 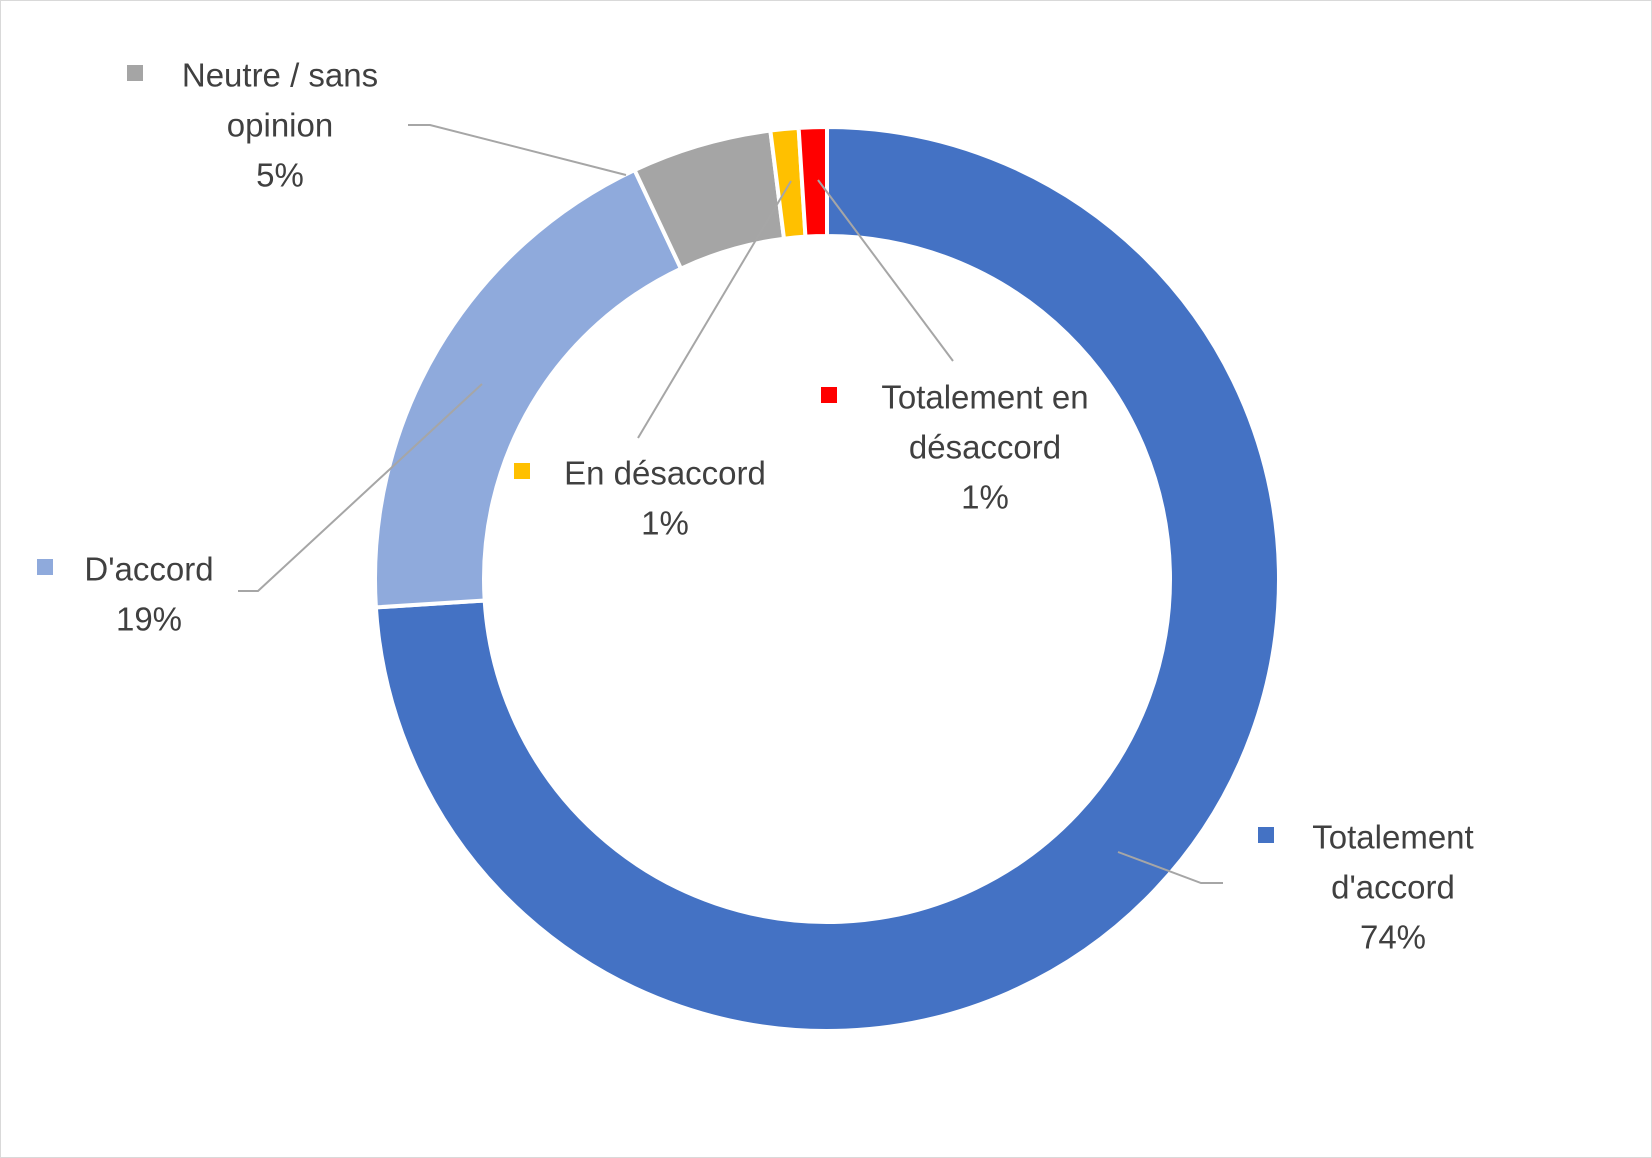 What do you see at coordinates (1393, 937) in the screenshot?
I see `data-label-value-totalement-d-accord: 74%` at bounding box center [1393, 937].